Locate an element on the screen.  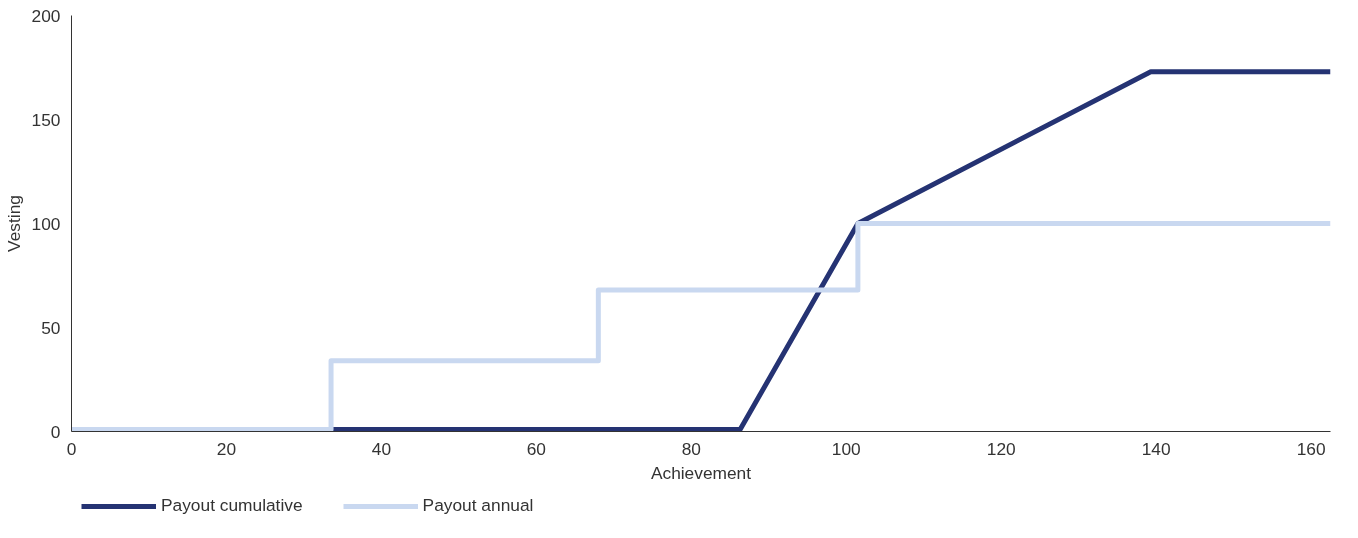
y-axis-title: Vesting is located at coordinates (13, 223).